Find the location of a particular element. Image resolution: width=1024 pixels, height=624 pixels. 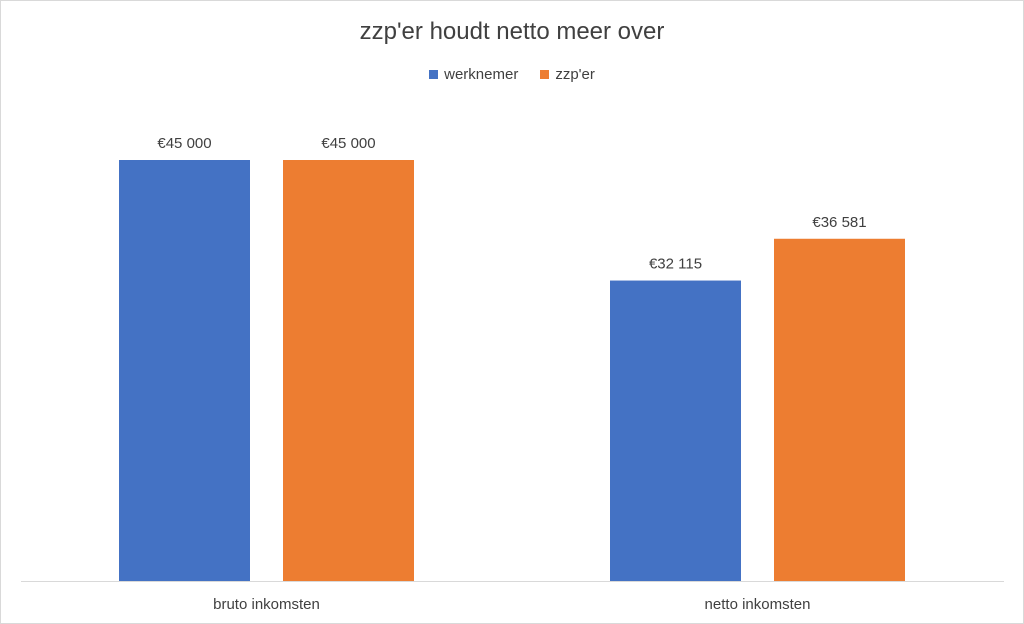

data-label-werknemer-netto-inkomsten: €32 115 is located at coordinates (675, 264).